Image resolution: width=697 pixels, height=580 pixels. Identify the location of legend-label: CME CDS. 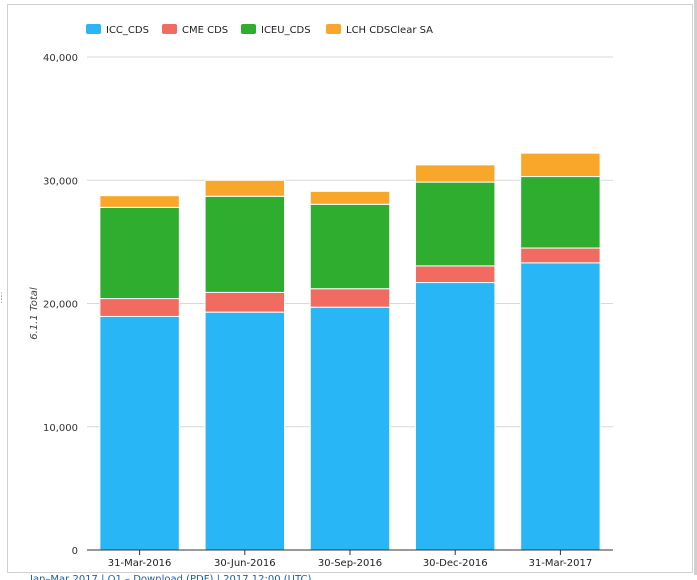
(205, 30).